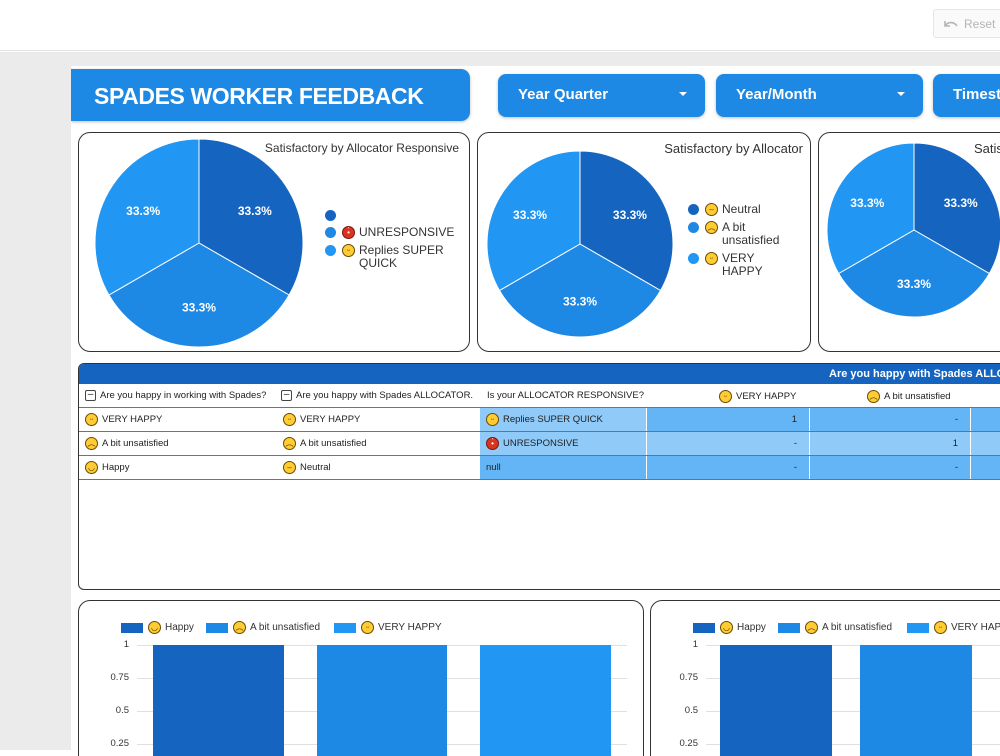  What do you see at coordinates (757, 396) in the screenshot?
I see `header-very-happy: ᵕ VERY HAPPY` at bounding box center [757, 396].